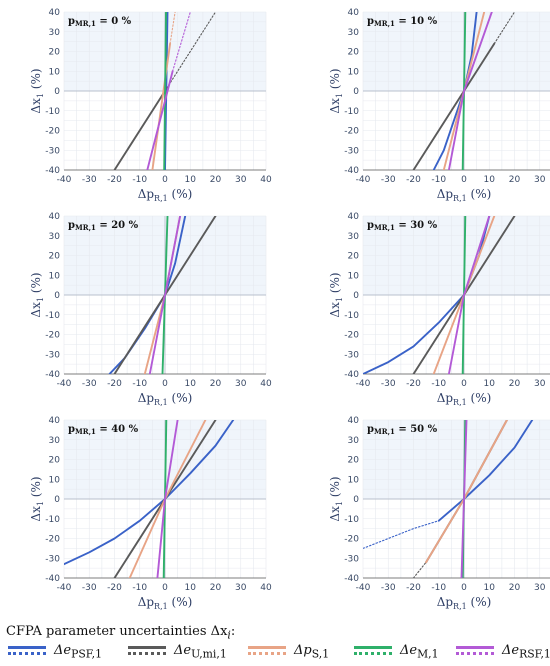 The width and height of the screenshot is (550, 666). What do you see at coordinates (103, 430) in the screenshot?
I see `panel-title: pMR,1 = 40 %` at bounding box center [103, 430].